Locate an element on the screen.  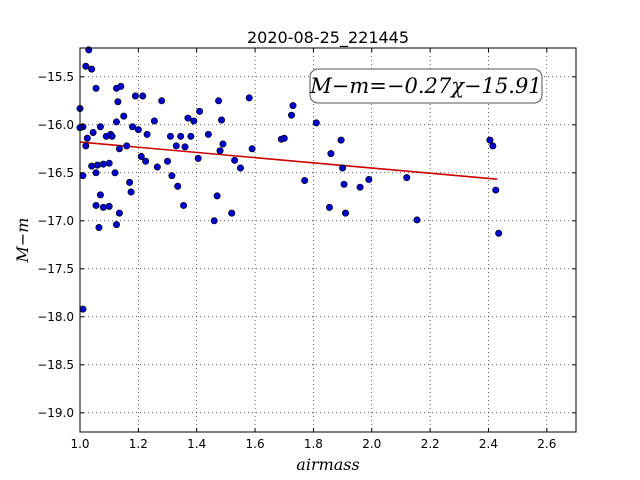
x-tick-labels: 1.0 1.2 1.4 1.6 1.8 2.0 2.2 2.4 2.6 is located at coordinates (313, 444).